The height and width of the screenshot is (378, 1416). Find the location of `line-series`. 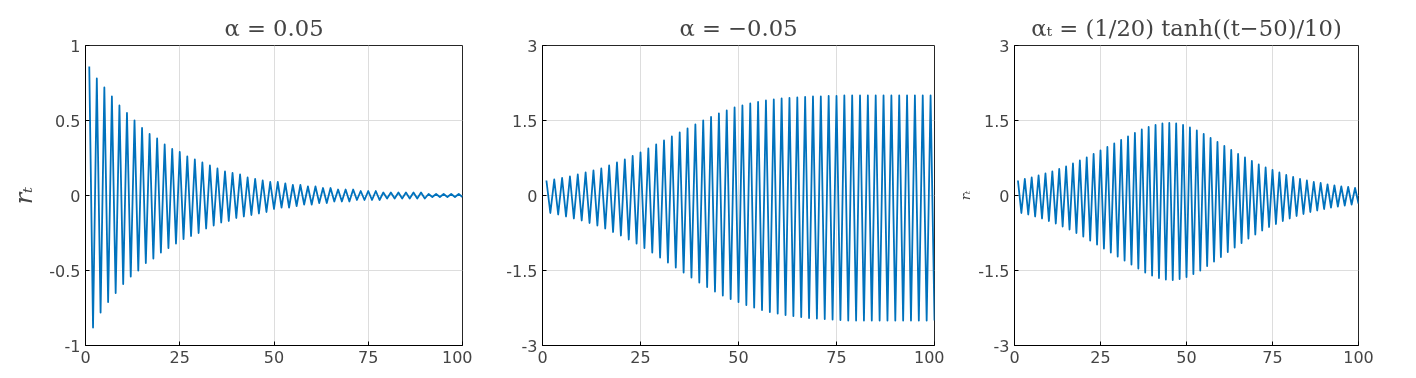

line-series is located at coordinates (1188, 201).